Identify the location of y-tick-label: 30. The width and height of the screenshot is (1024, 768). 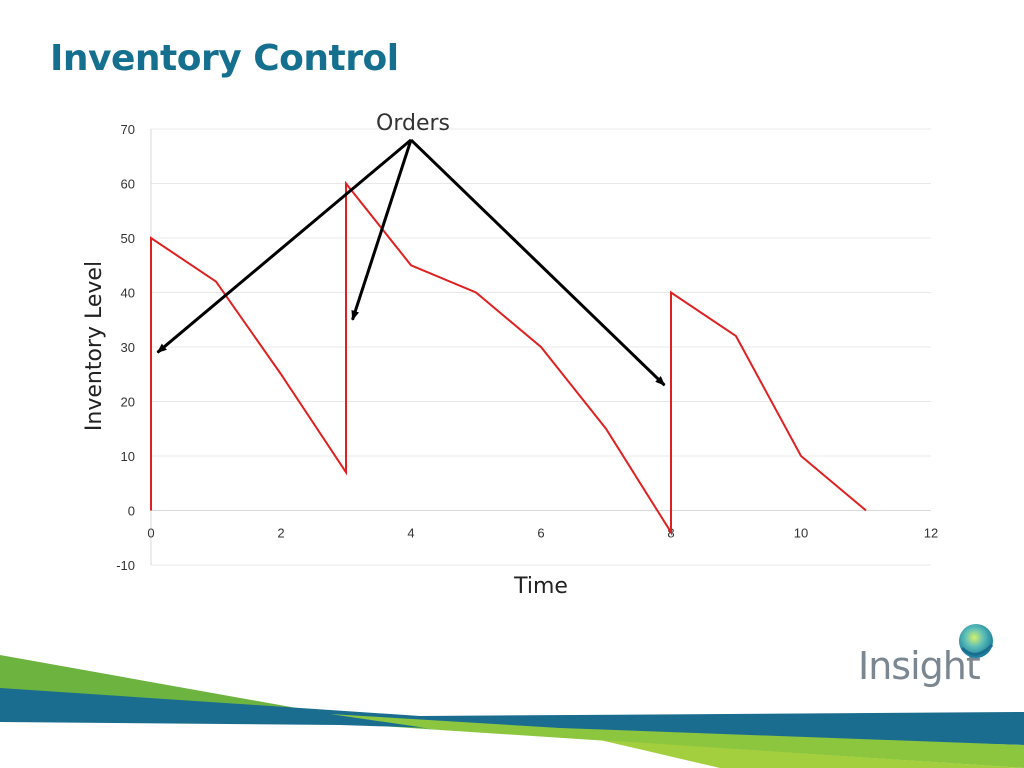
(128, 347).